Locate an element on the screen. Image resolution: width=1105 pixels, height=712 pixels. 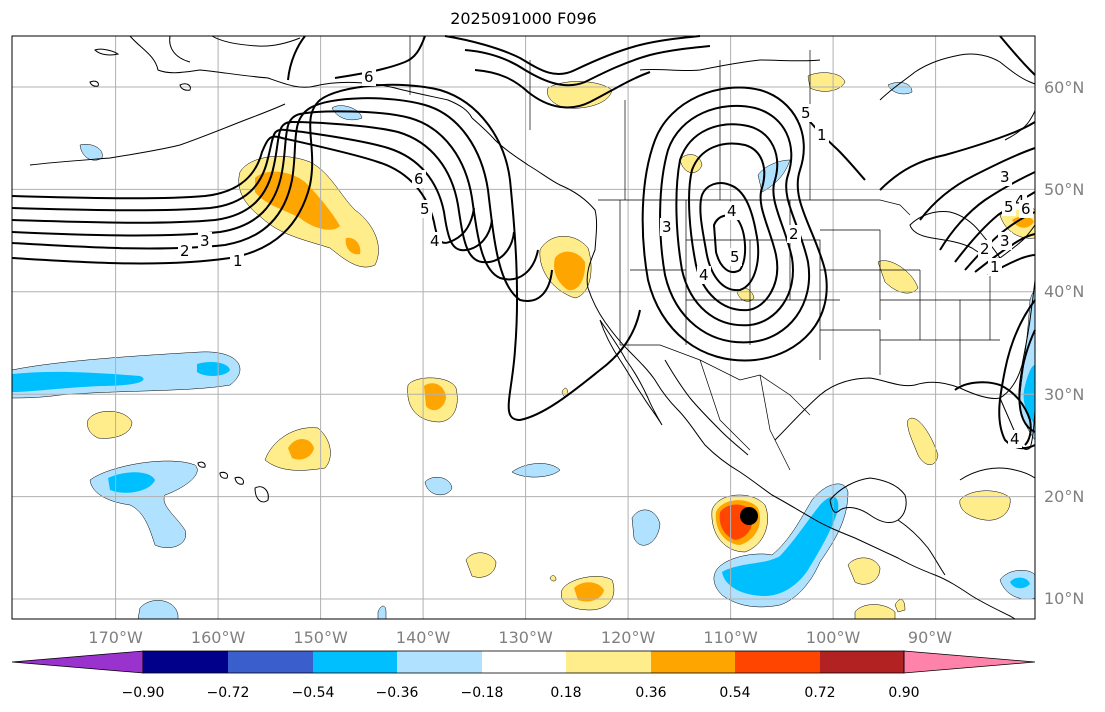
colorbar-tick-label: −0.18 is located at coordinates (482, 693).